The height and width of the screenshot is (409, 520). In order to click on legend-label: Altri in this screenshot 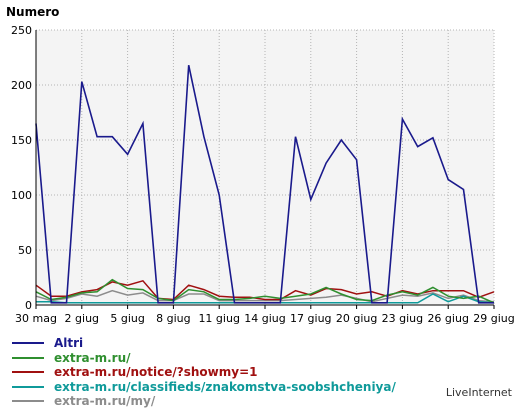, I will do `click(69, 343)`.